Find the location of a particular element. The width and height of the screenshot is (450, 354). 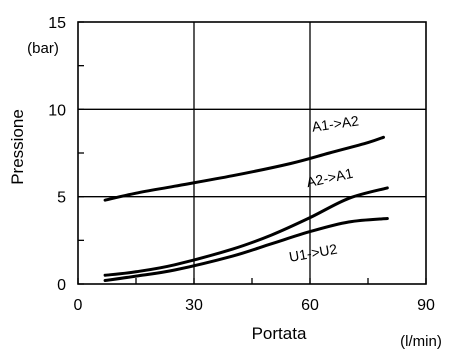

series-label-2: A2->A1 is located at coordinates (330, 177).